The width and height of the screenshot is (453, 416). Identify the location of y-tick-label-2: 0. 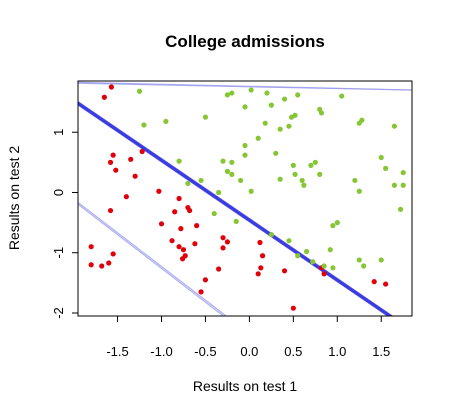
(58, 192).